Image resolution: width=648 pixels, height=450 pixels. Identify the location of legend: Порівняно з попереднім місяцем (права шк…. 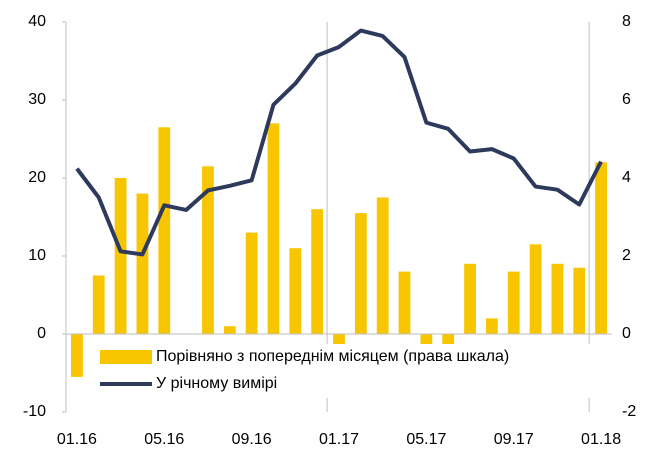
(342, 371).